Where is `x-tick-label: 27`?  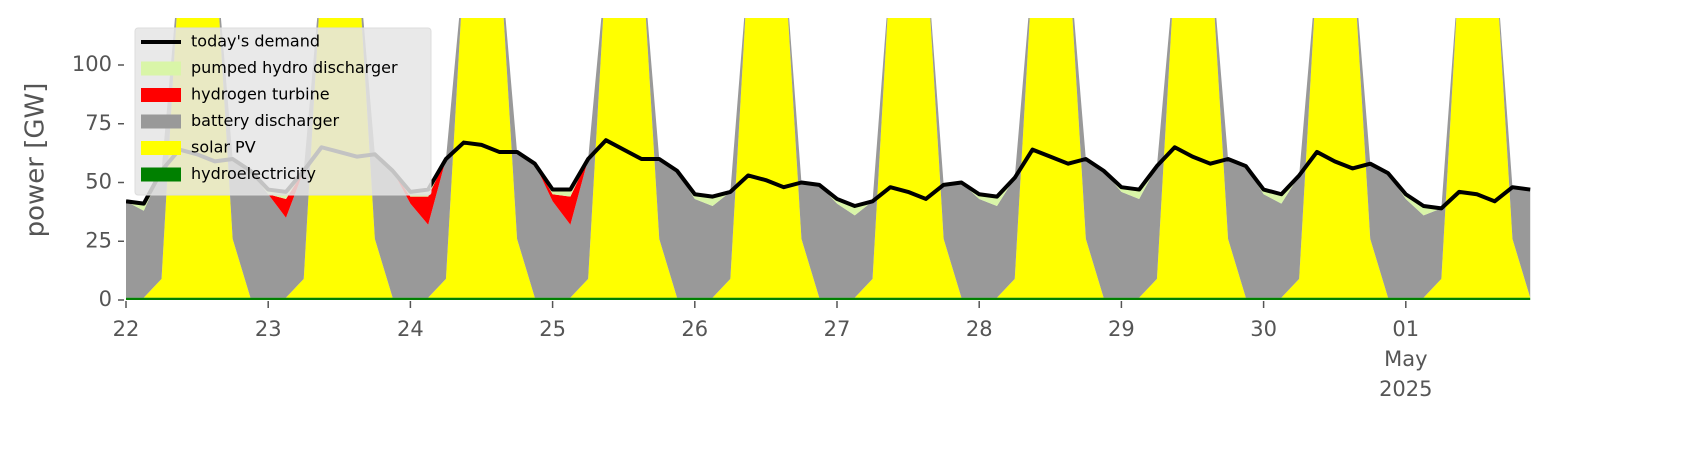
x-tick-label: 27 is located at coordinates (837, 329).